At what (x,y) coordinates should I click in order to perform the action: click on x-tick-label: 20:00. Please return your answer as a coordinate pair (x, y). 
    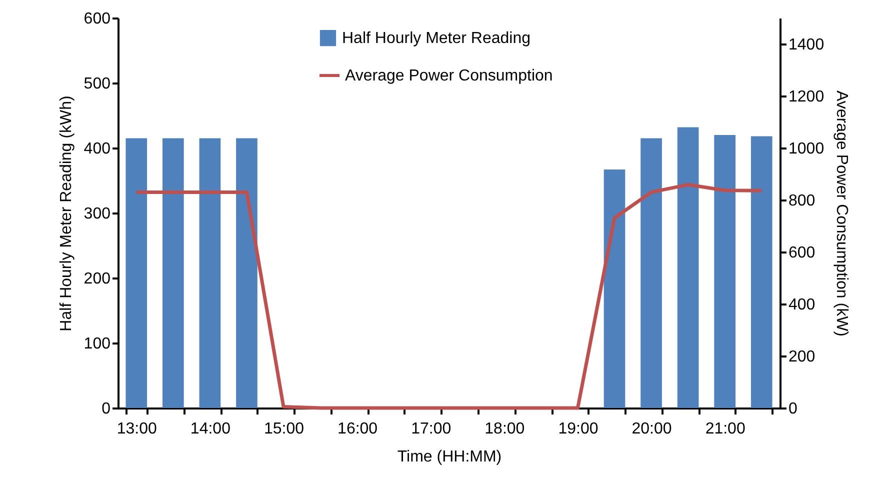
    Looking at the image, I should click on (652, 429).